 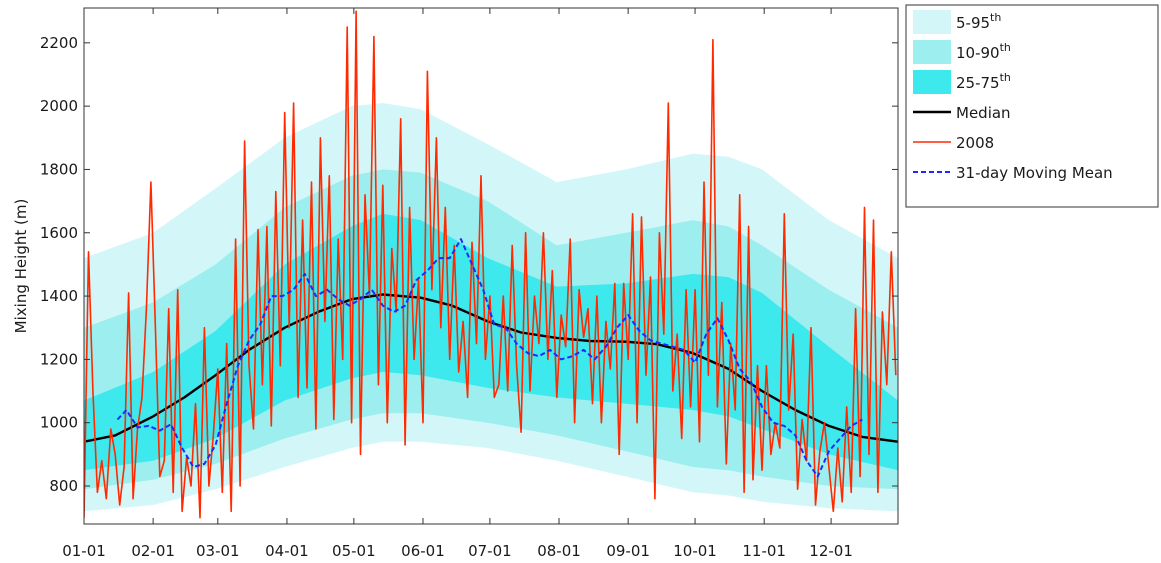 I want to click on y-axis-title: Mixing Height (m), so click(x=21, y=266).